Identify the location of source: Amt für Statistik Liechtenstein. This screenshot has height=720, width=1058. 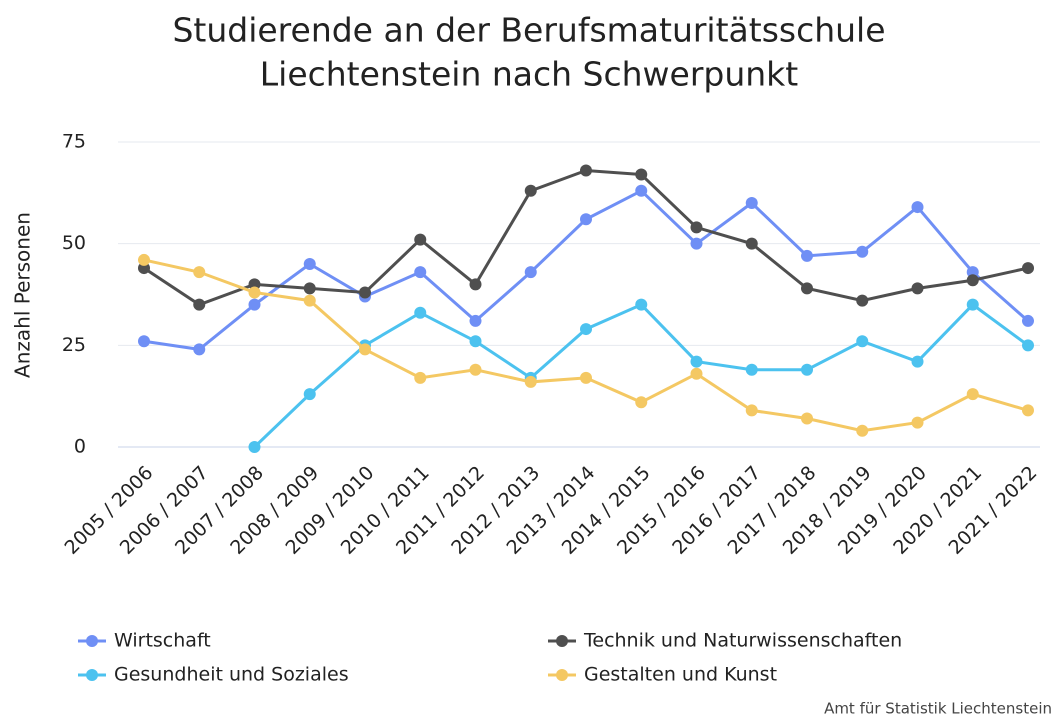
(938, 709).